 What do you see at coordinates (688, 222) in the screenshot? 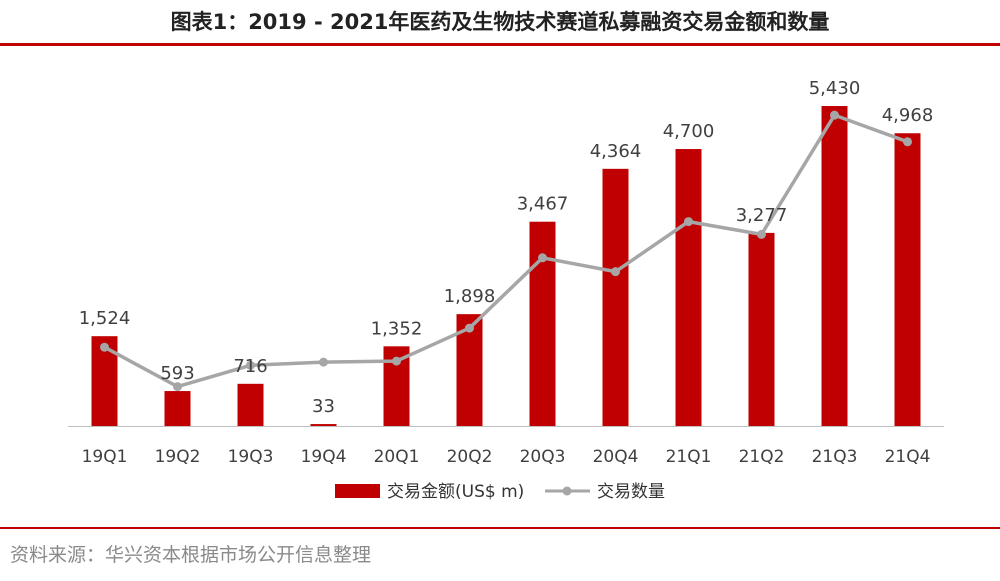
I see `count-point-21Q1` at bounding box center [688, 222].